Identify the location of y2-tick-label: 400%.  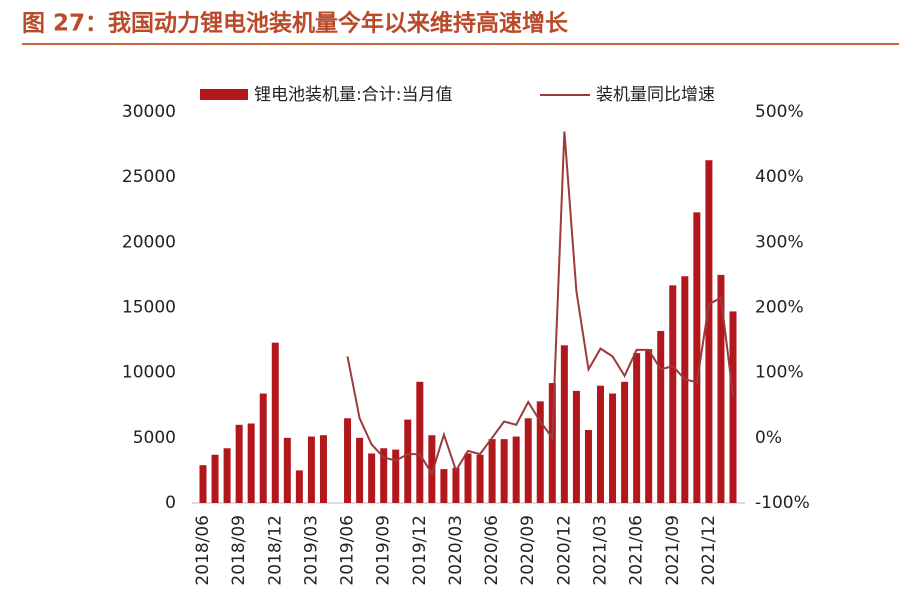
(779, 177).